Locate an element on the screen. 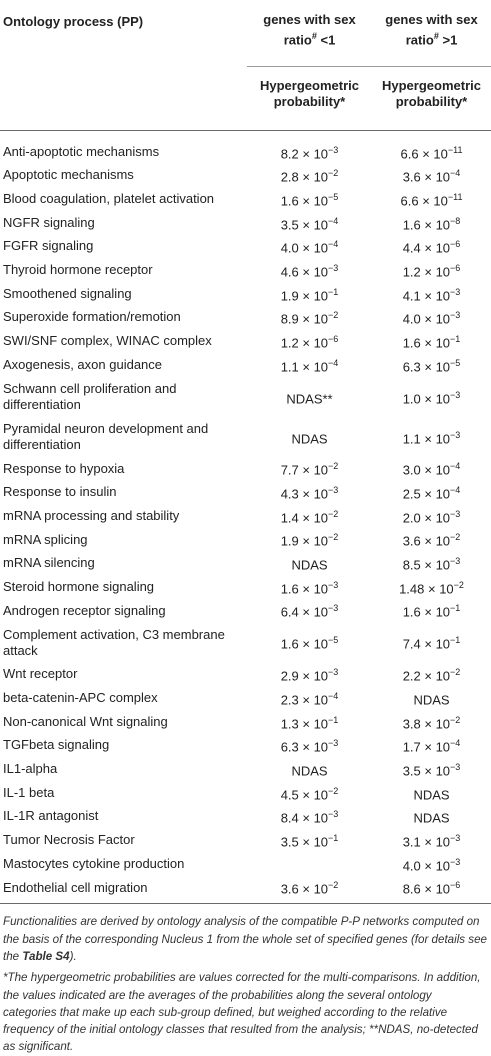  probability-gt1: 3.6 × 10⁻² is located at coordinates (431, 540).